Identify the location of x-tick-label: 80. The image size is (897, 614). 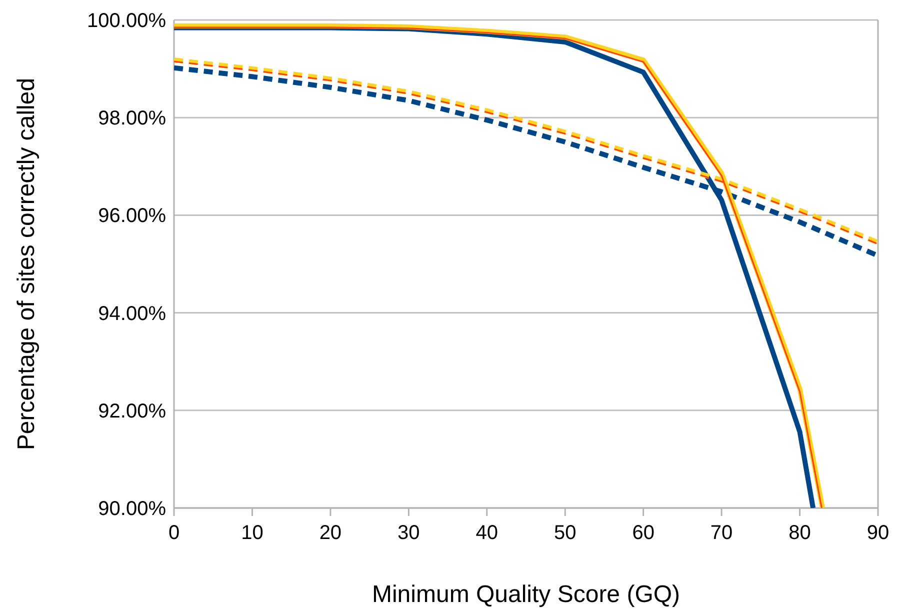
(799, 533).